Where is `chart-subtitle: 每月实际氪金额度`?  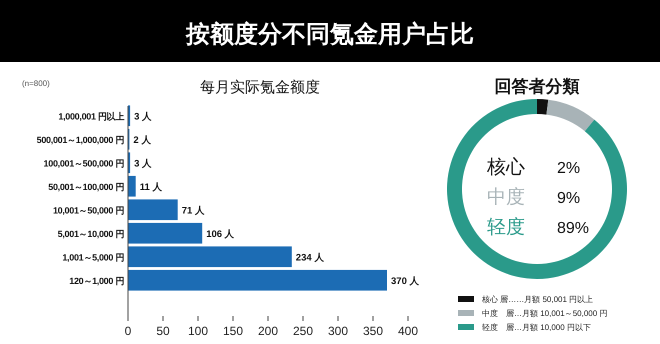 chart-subtitle: 每月实际氪金额度 is located at coordinates (260, 87).